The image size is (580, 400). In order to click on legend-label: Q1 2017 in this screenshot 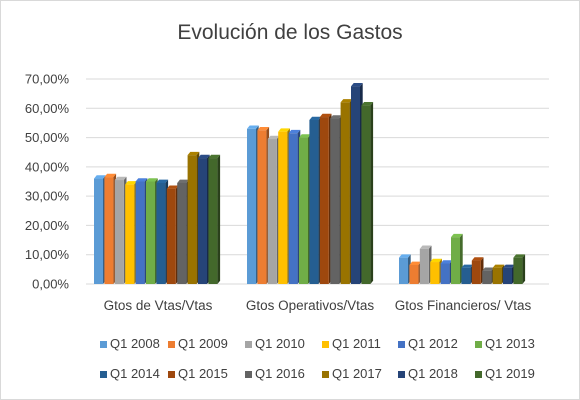, I will do `click(357, 373)`.